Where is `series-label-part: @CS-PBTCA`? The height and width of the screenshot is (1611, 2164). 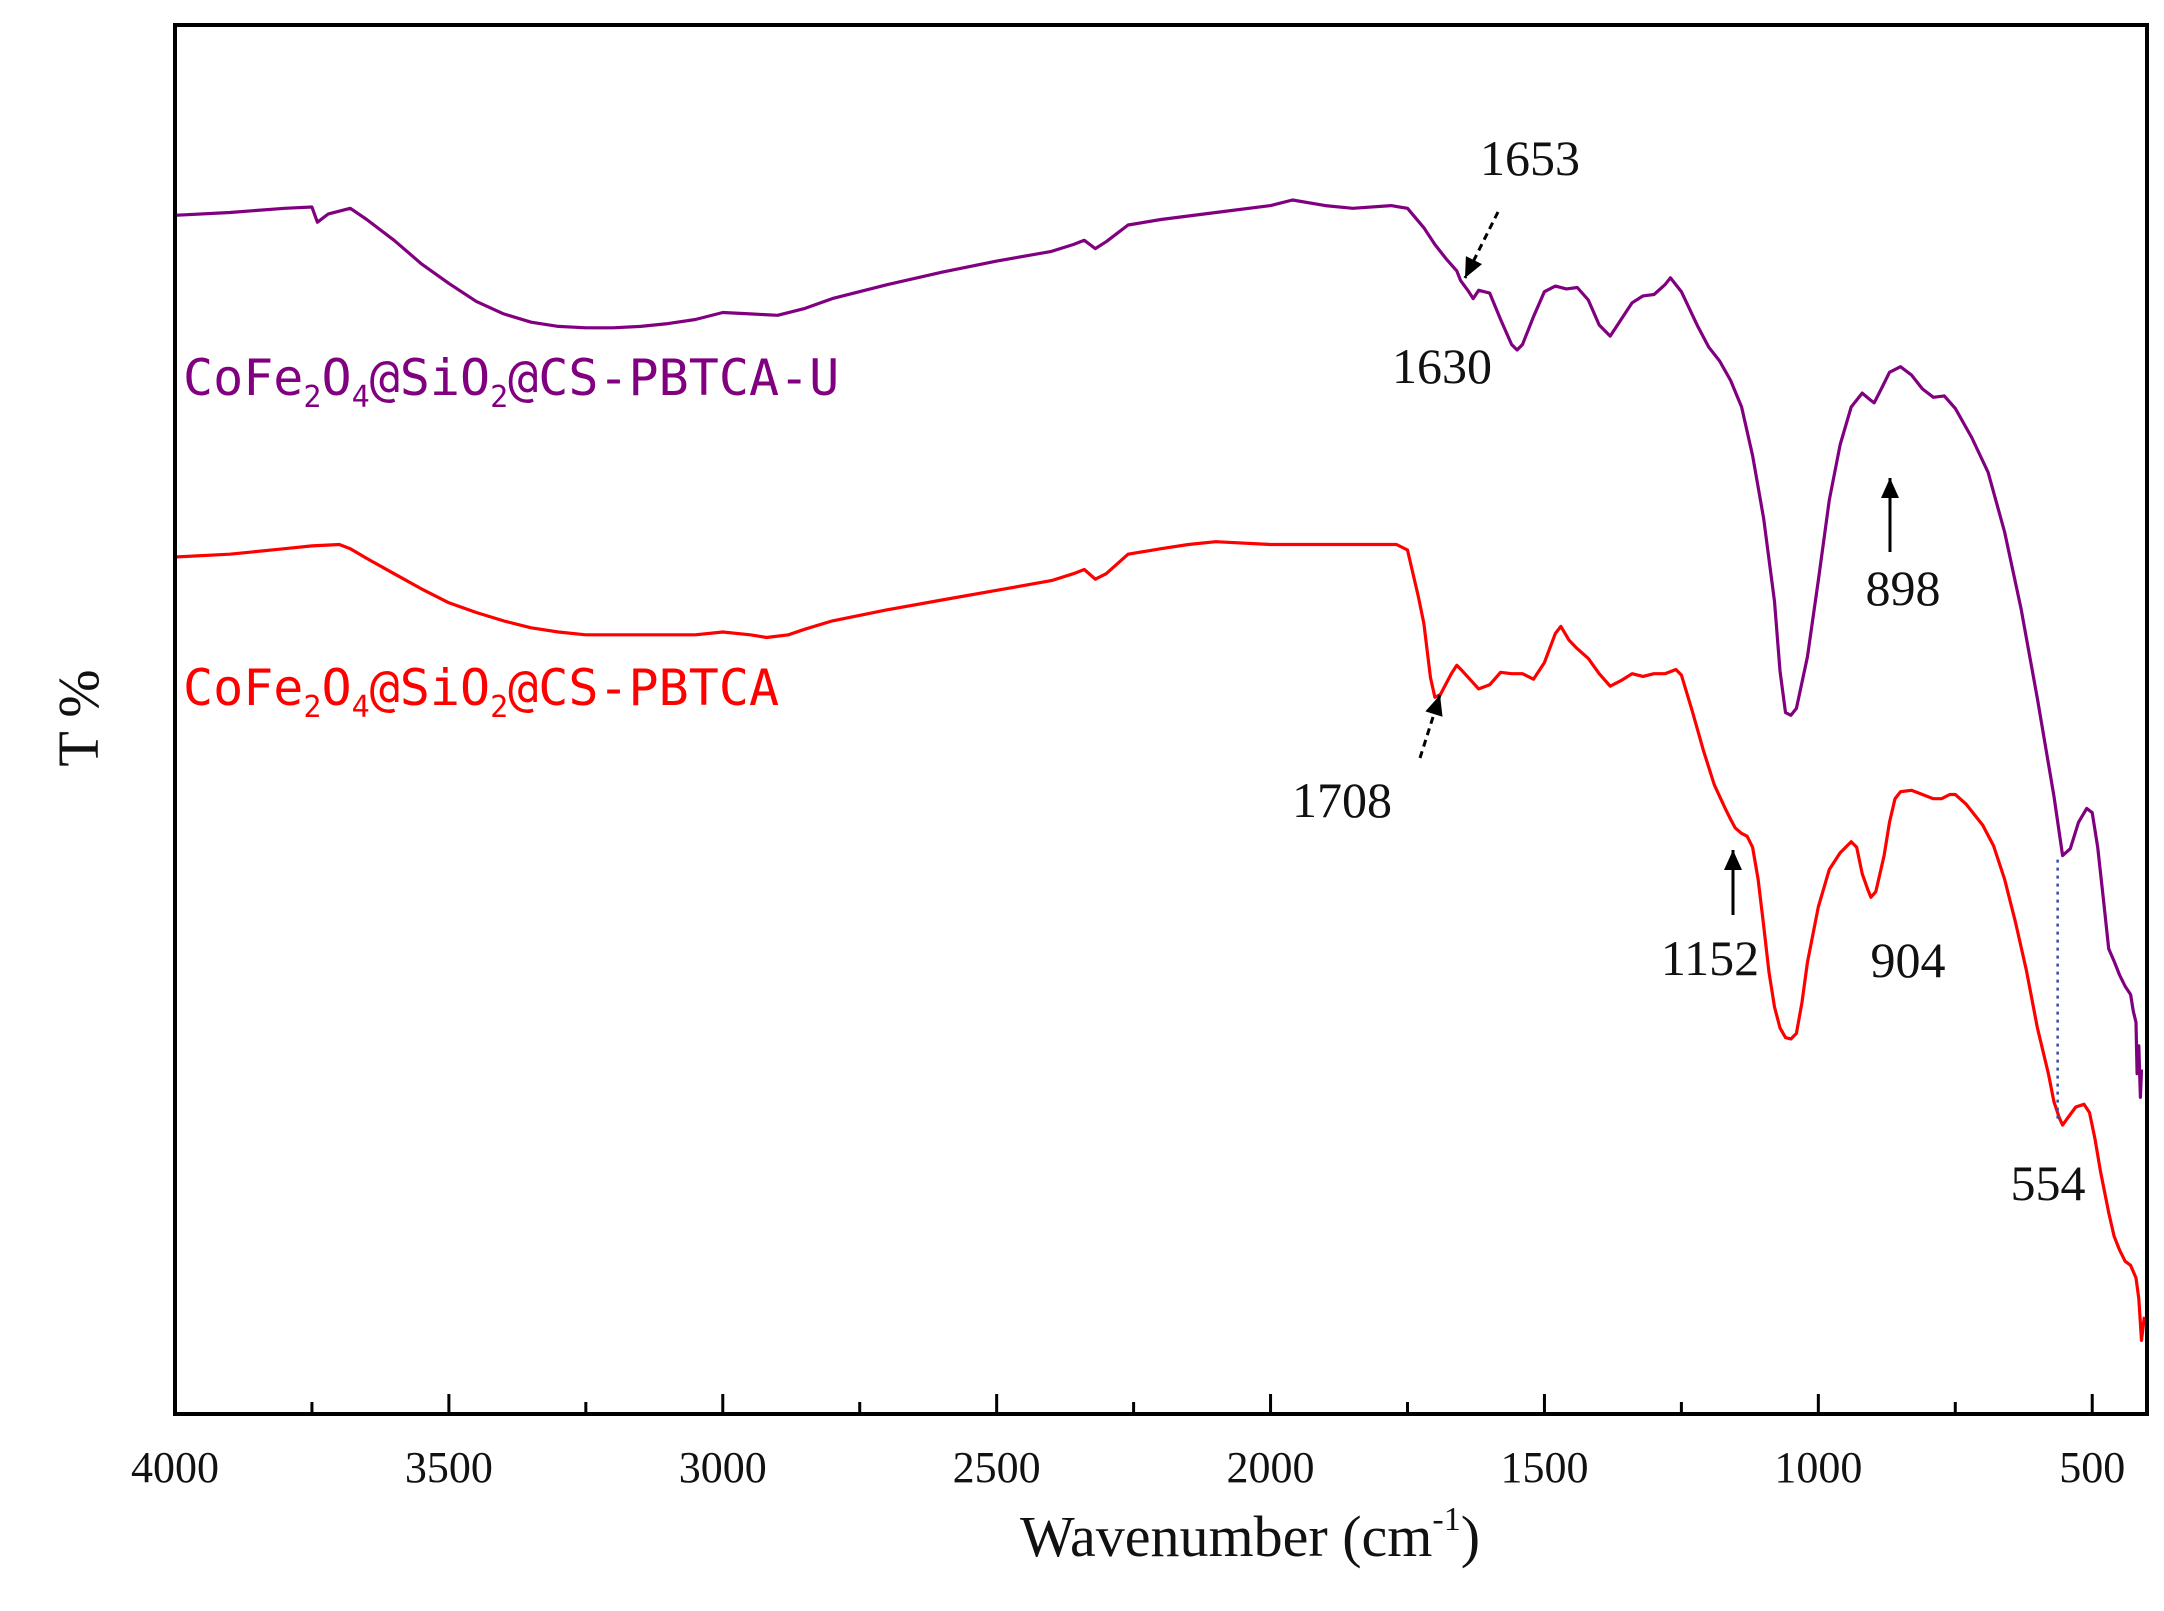
series-label-part: @CS-PBTCA is located at coordinates (643, 688).